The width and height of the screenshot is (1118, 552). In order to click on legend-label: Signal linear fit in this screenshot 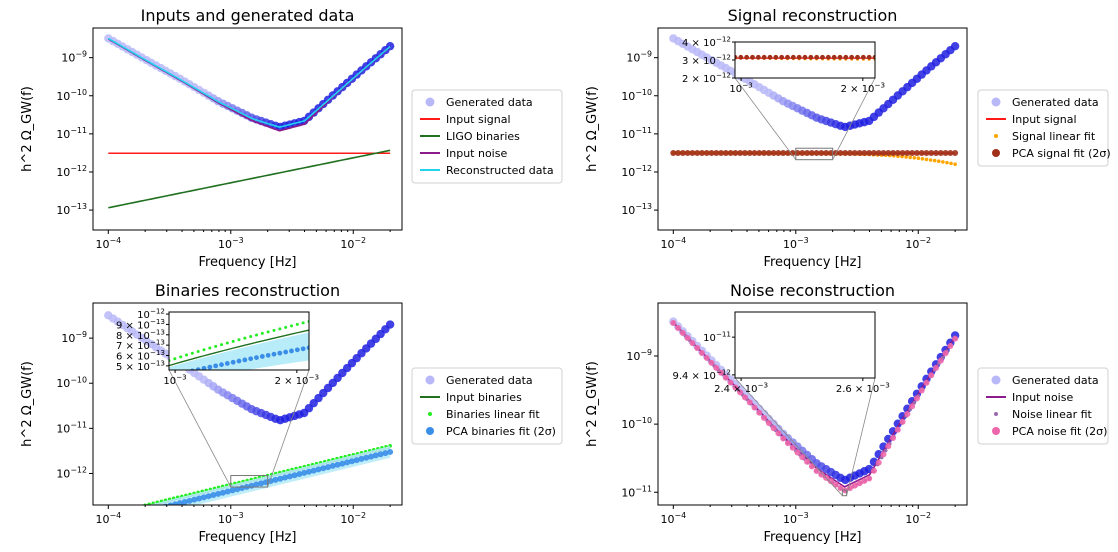, I will do `click(1054, 136)`.